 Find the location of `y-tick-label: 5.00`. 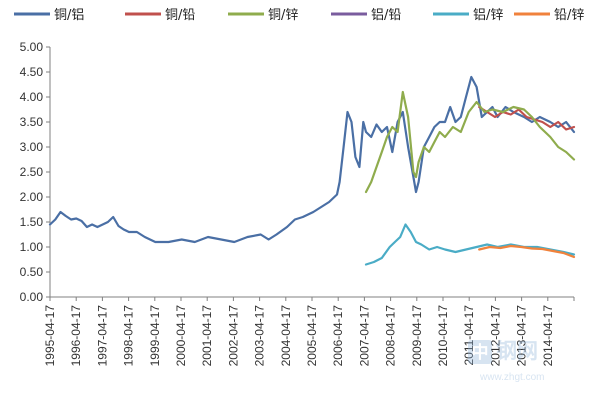

y-tick-label: 5.00 is located at coordinates (32, 47).